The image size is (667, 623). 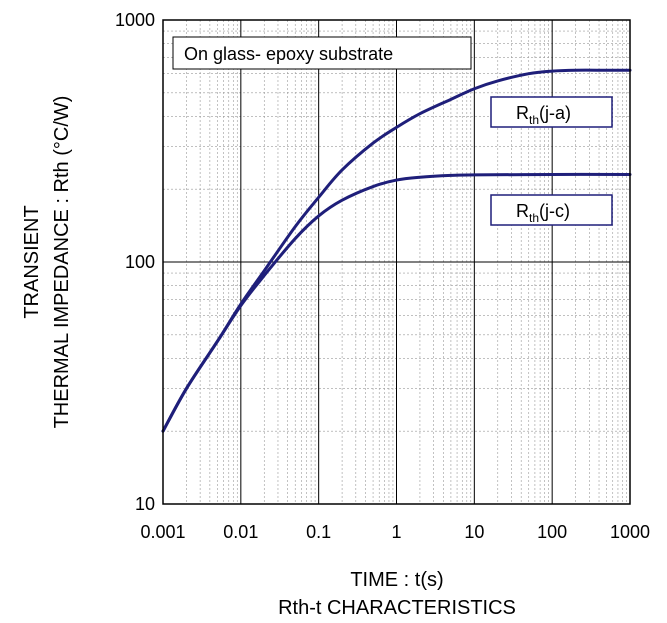 What do you see at coordinates (318, 532) in the screenshot?
I see `x-tick-label: 0.1` at bounding box center [318, 532].